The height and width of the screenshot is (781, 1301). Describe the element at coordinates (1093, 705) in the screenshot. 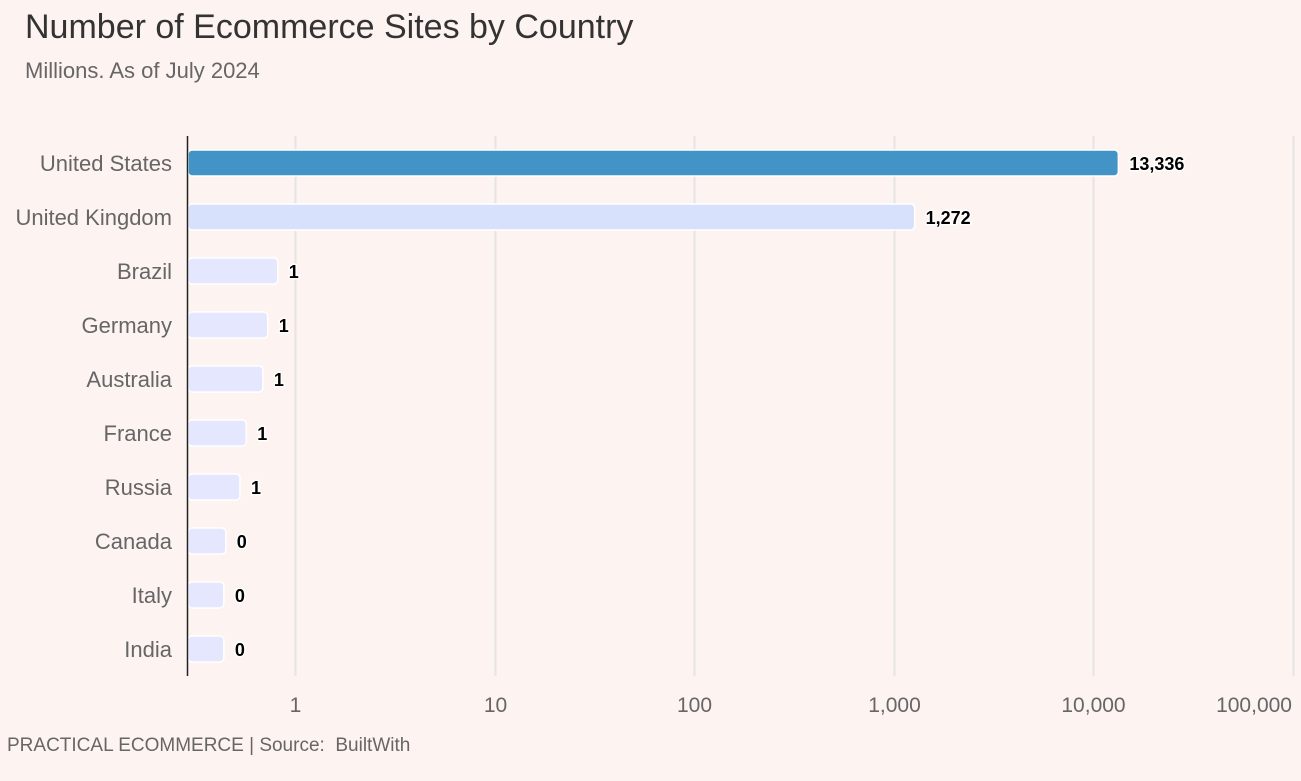

I see `x-tick-label: 10,000` at that location.